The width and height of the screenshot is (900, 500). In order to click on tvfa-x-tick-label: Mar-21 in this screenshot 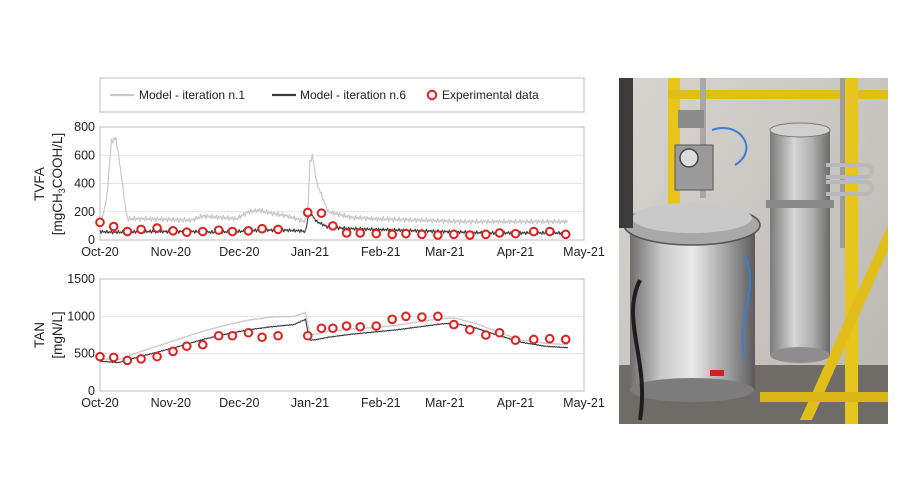, I will do `click(445, 252)`.